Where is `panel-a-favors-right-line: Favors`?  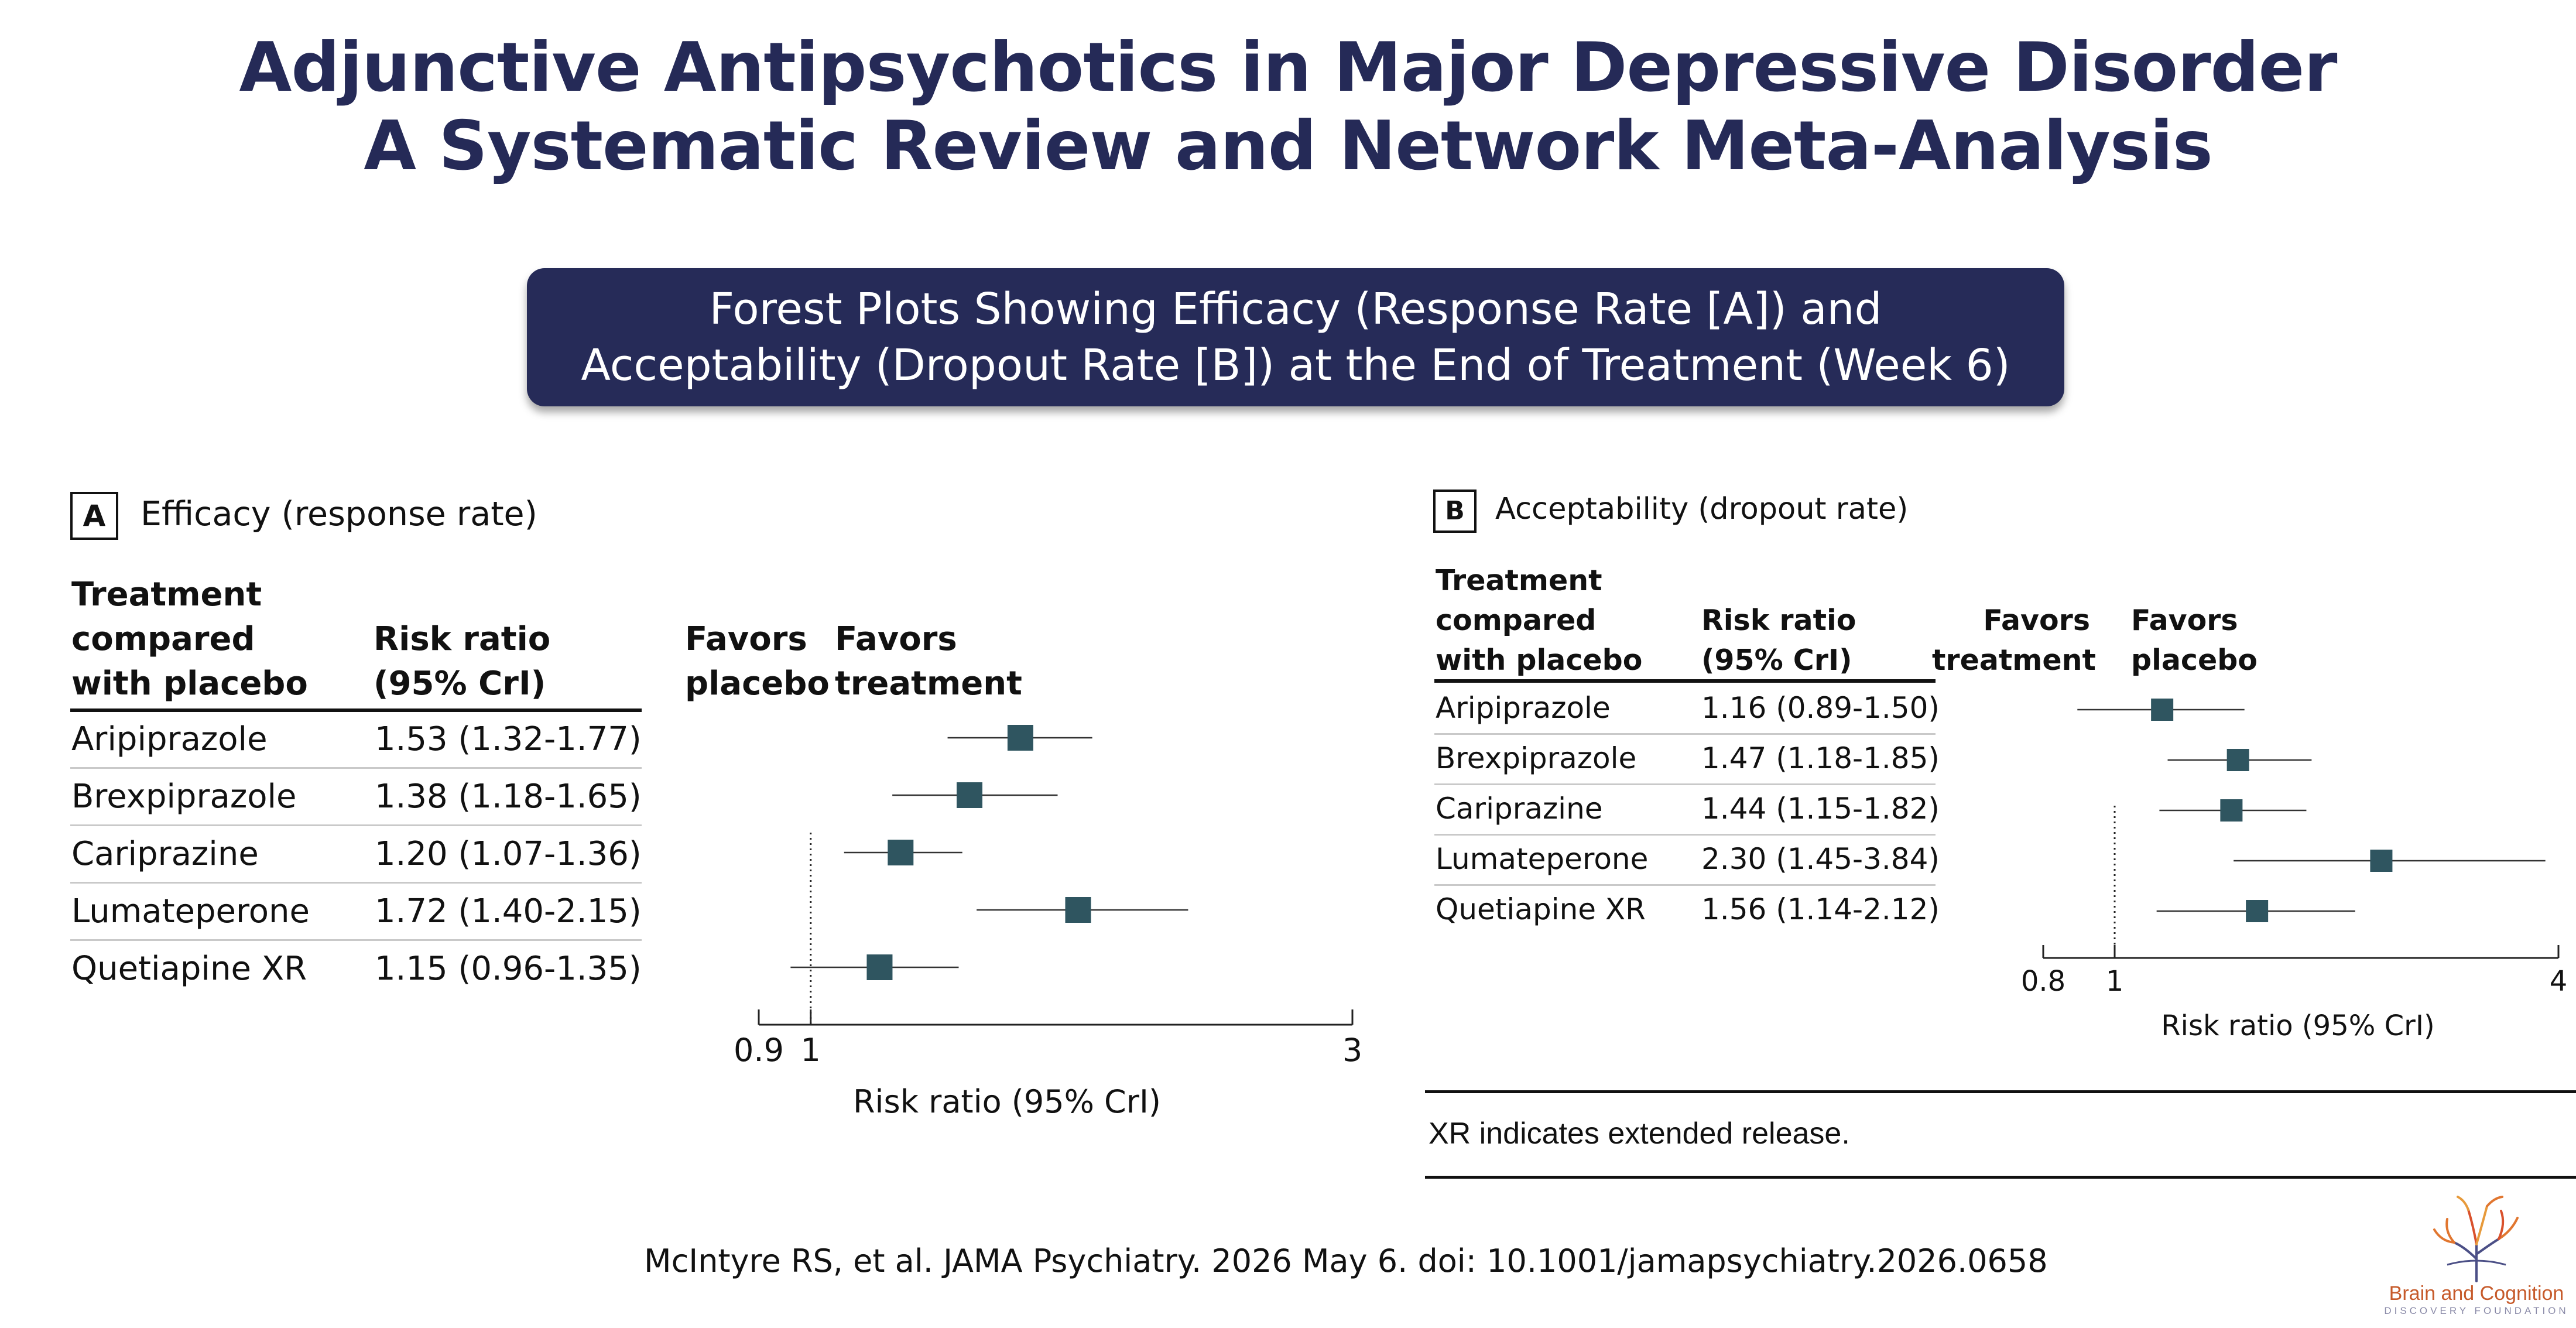 panel-a-favors-right-line: Favors is located at coordinates (896, 639).